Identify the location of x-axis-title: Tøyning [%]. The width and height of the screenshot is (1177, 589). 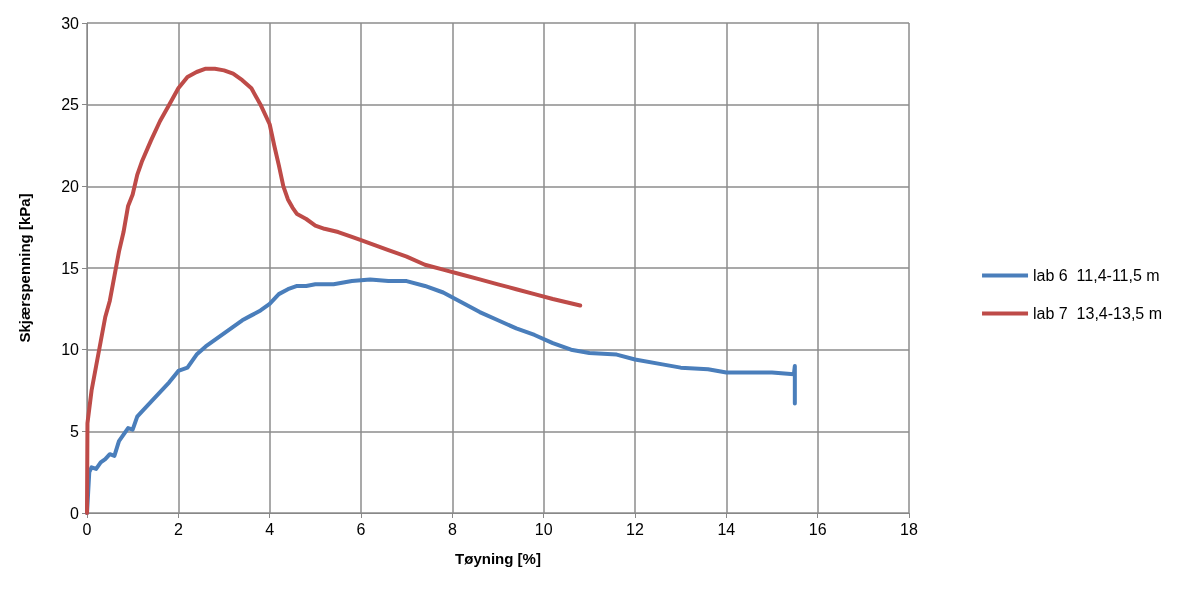
(498, 558).